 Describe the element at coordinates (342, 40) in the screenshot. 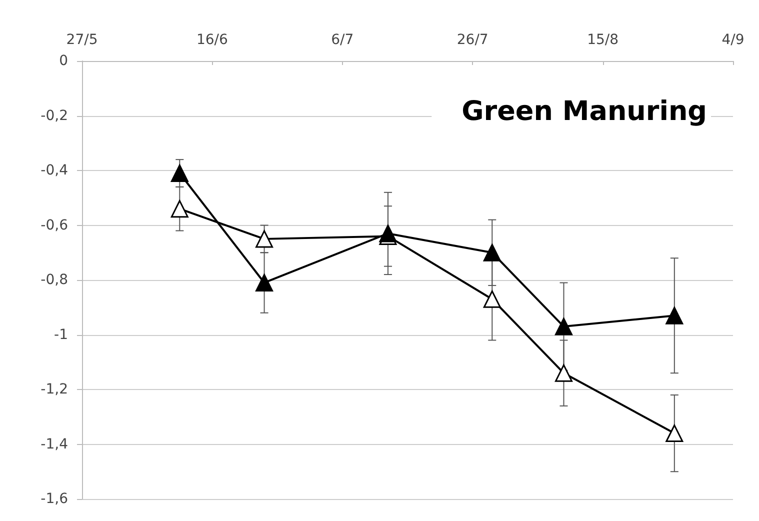

I see `x-tick-label: 6/7` at that location.